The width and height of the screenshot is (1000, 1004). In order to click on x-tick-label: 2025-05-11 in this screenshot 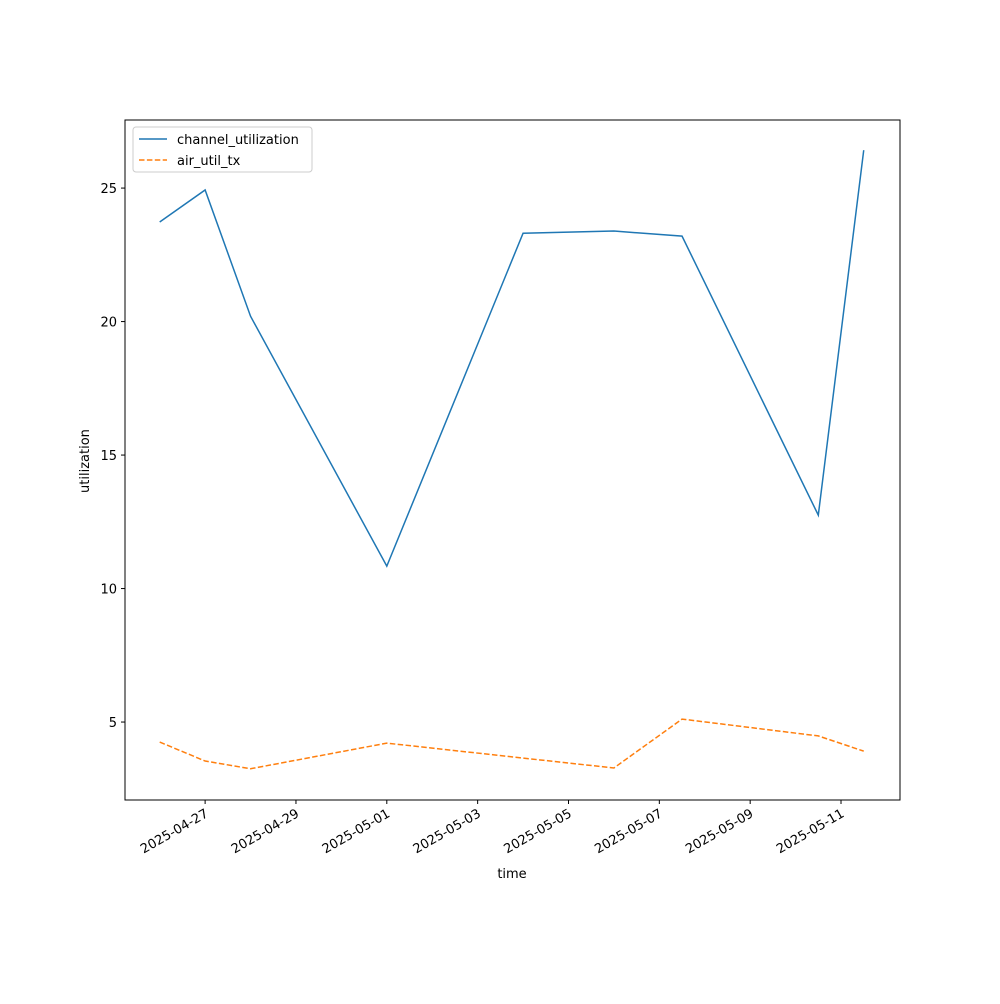, I will do `click(810, 831)`.